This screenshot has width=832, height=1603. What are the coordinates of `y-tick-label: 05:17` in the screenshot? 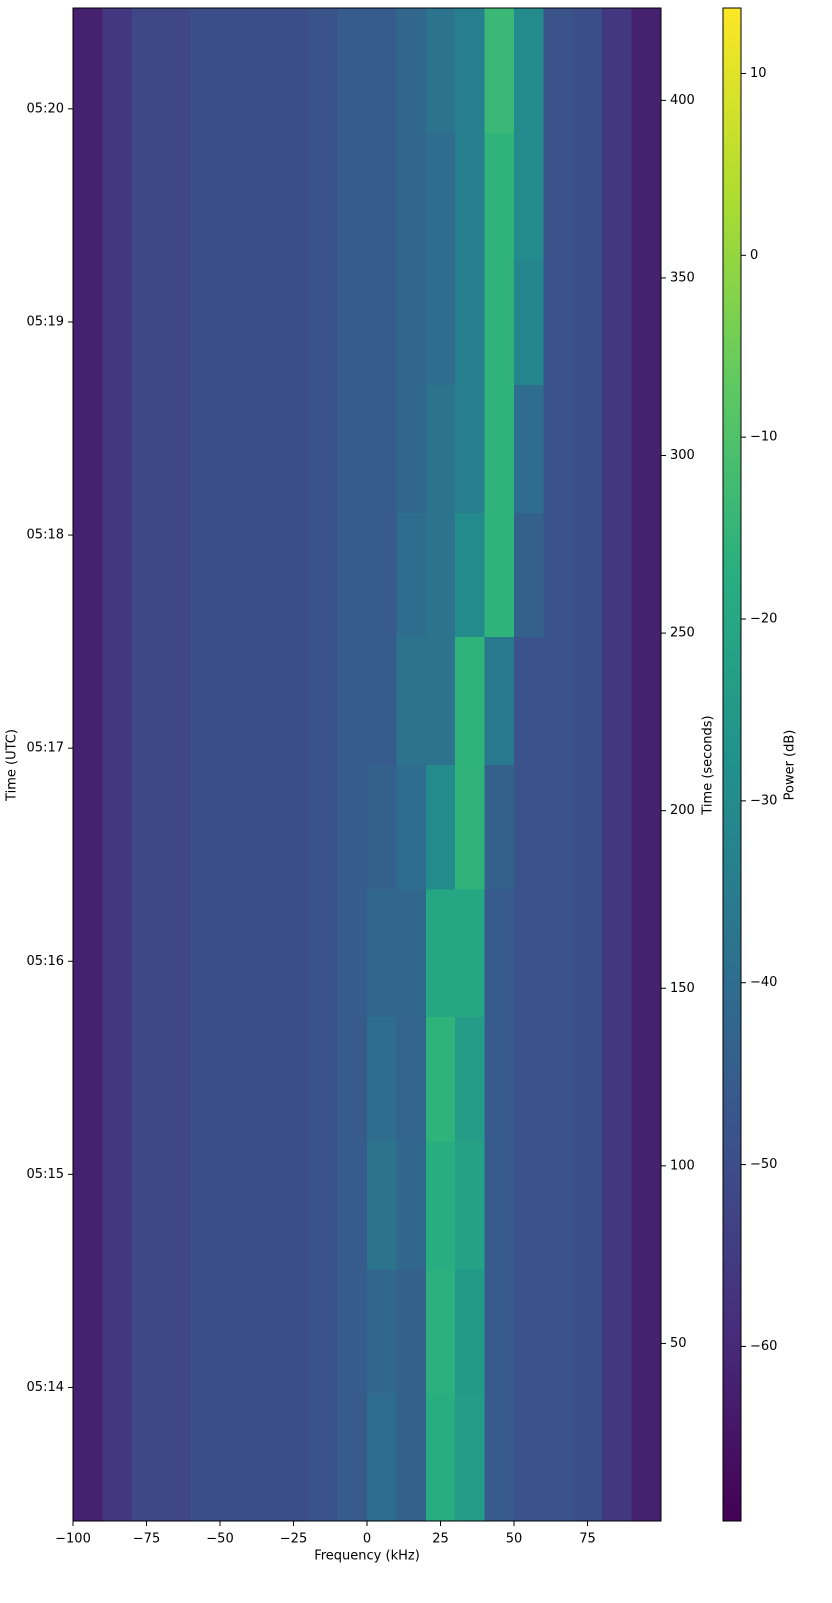 It's located at (45, 748).